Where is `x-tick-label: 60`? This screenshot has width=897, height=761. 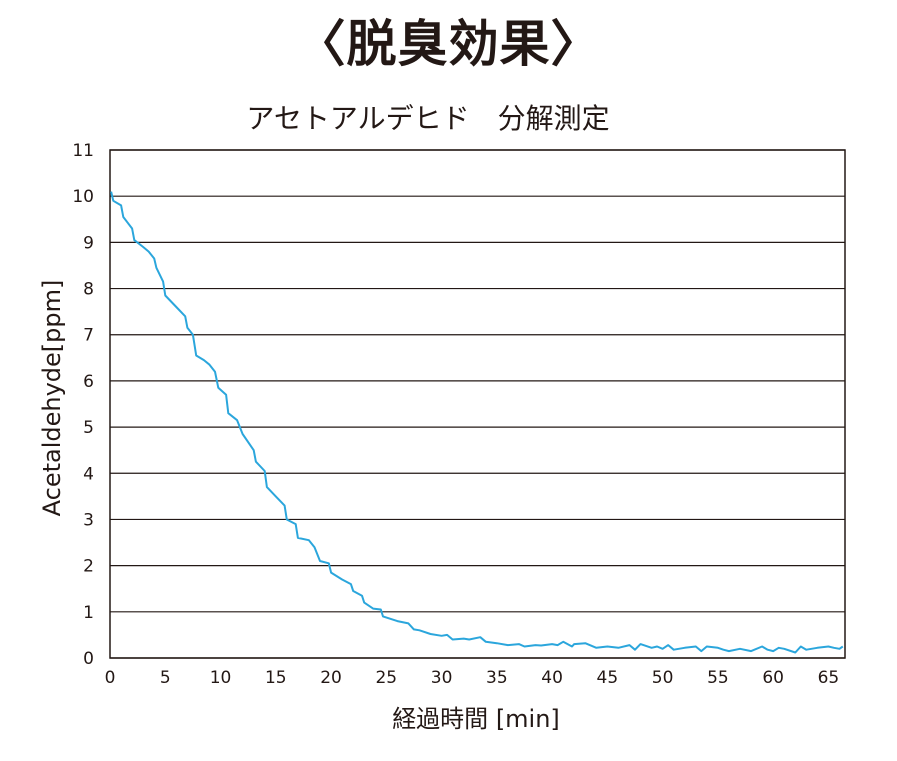 x-tick-label: 60 is located at coordinates (773, 678).